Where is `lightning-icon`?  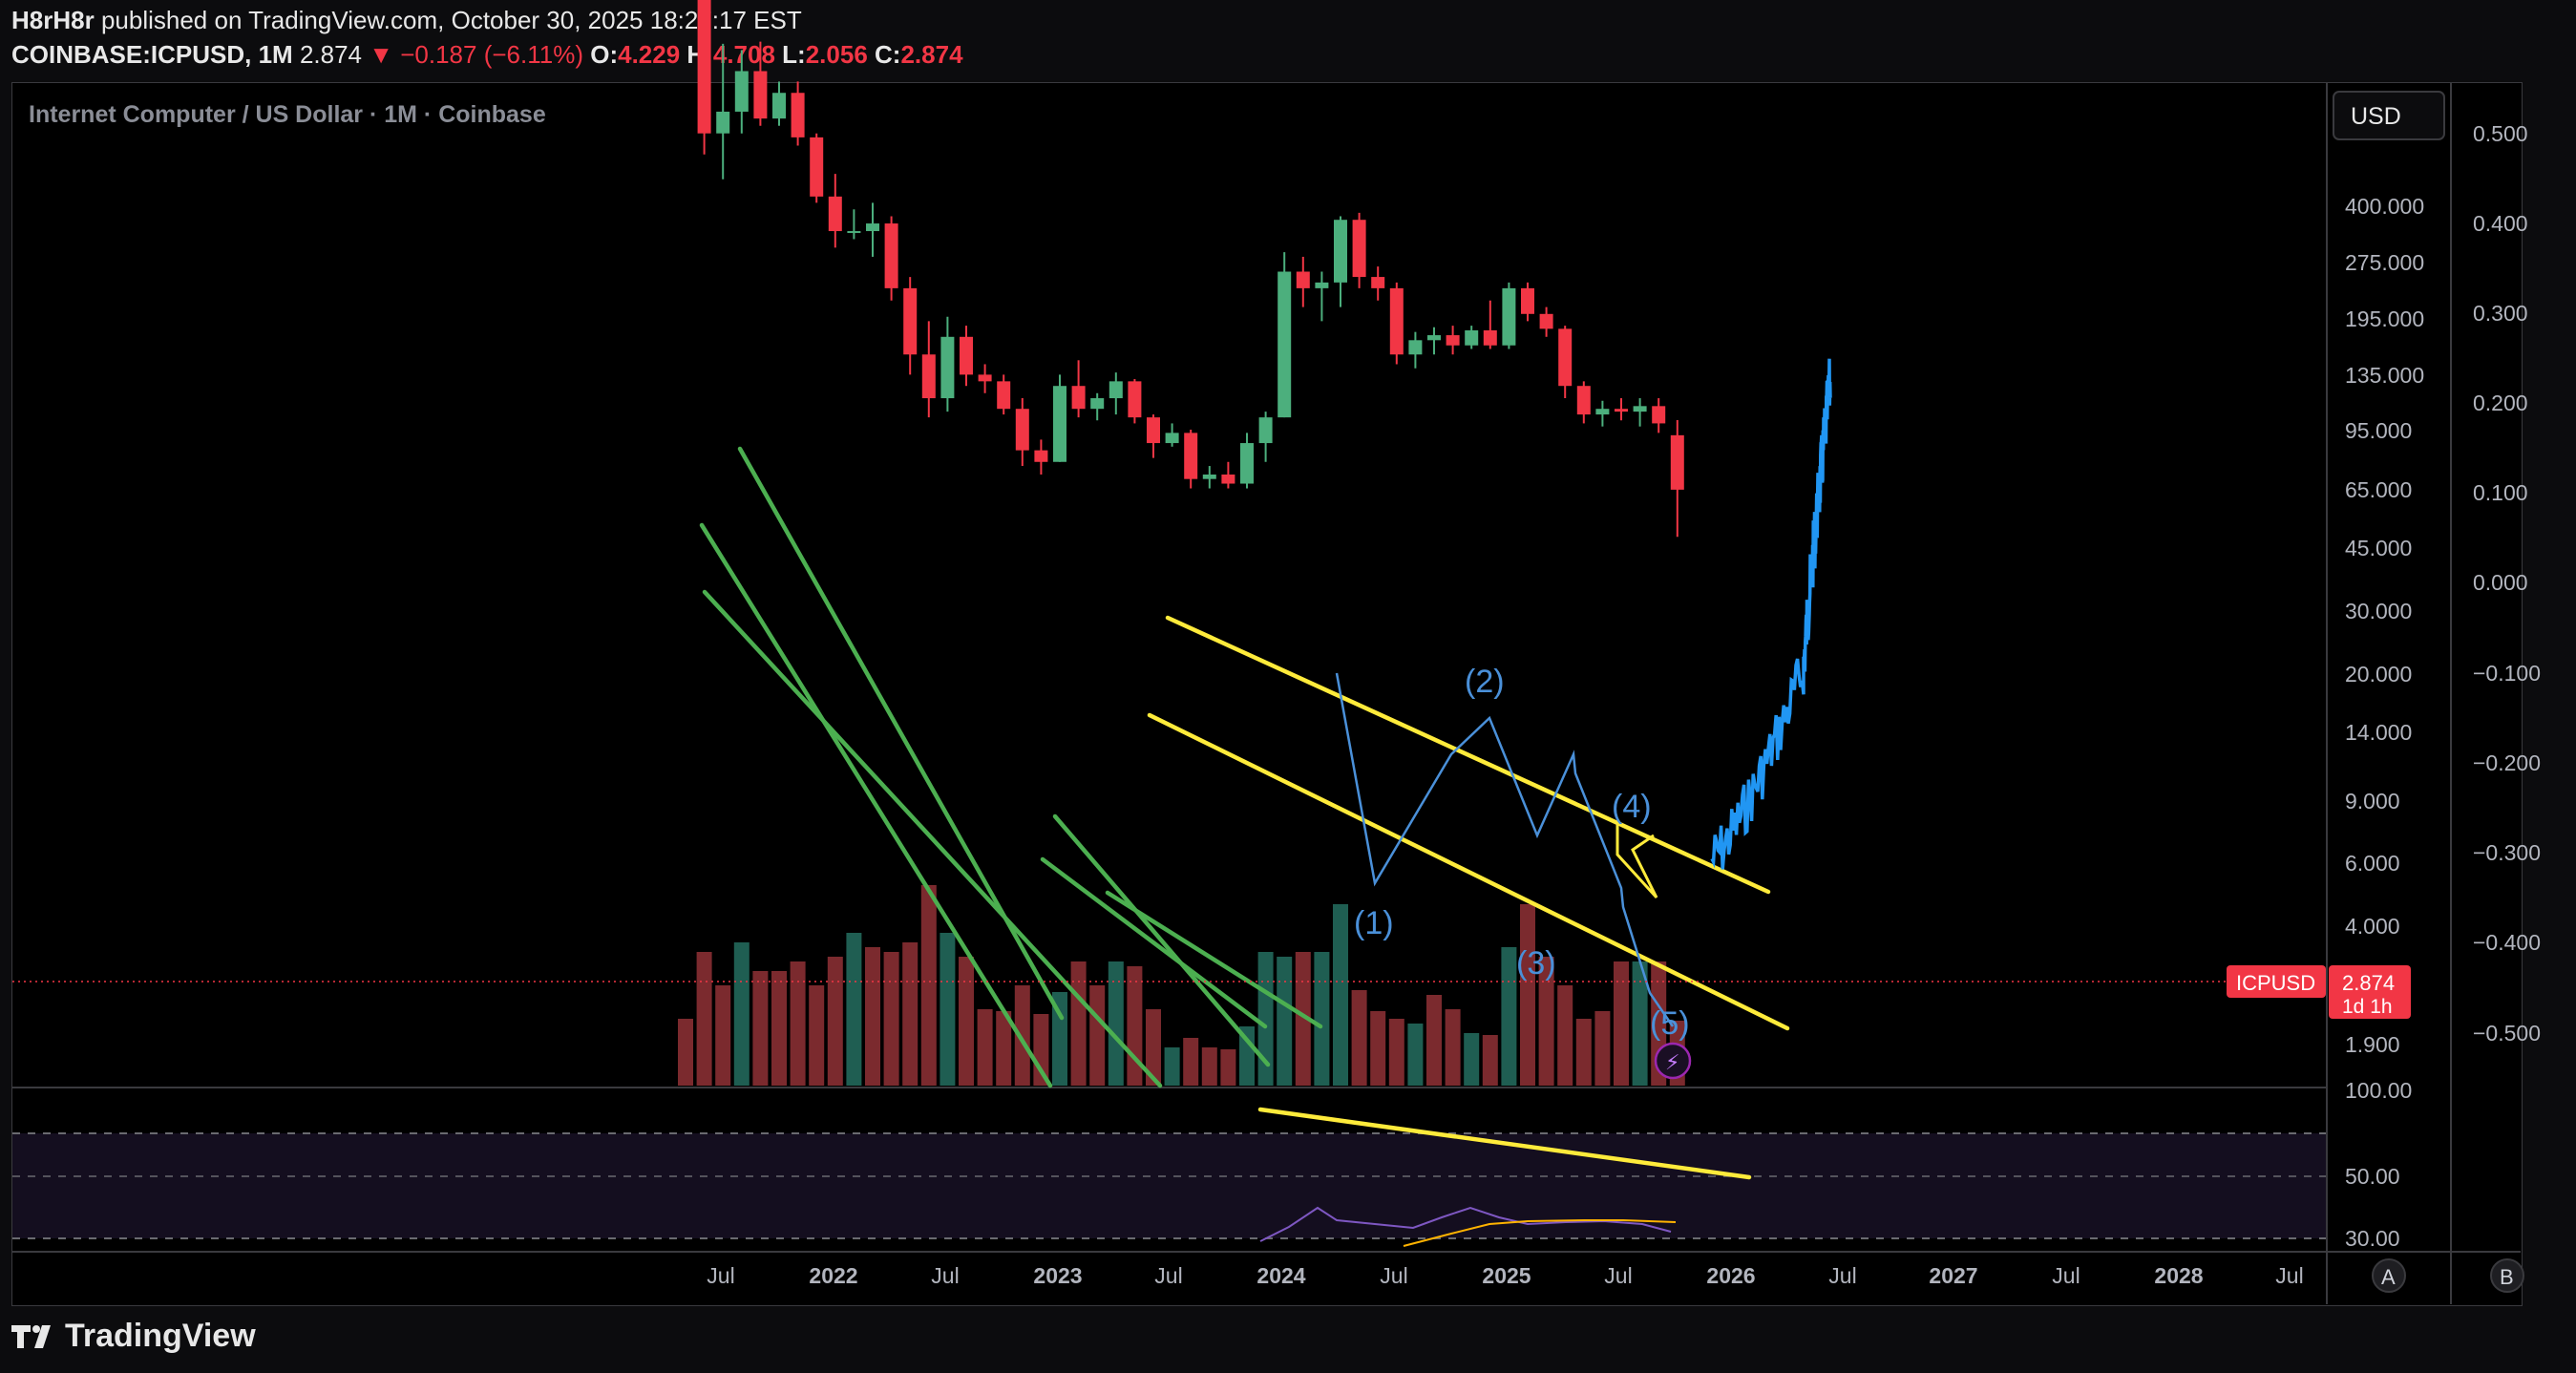 lightning-icon is located at coordinates (1673, 1061).